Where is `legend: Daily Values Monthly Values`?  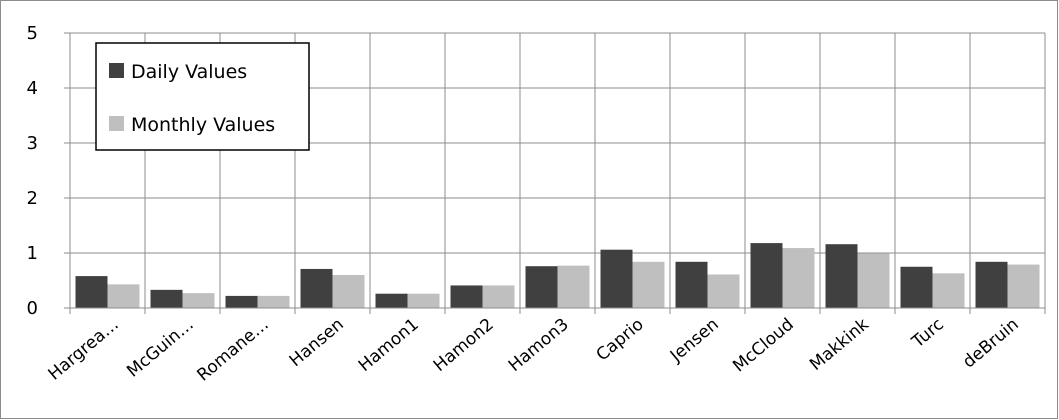 legend: Daily Values Monthly Values is located at coordinates (202, 96).